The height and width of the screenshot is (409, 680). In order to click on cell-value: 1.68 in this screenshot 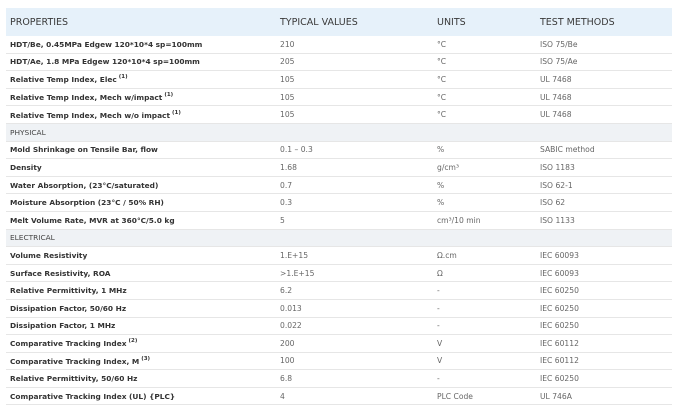, I will do `click(354, 167)`.